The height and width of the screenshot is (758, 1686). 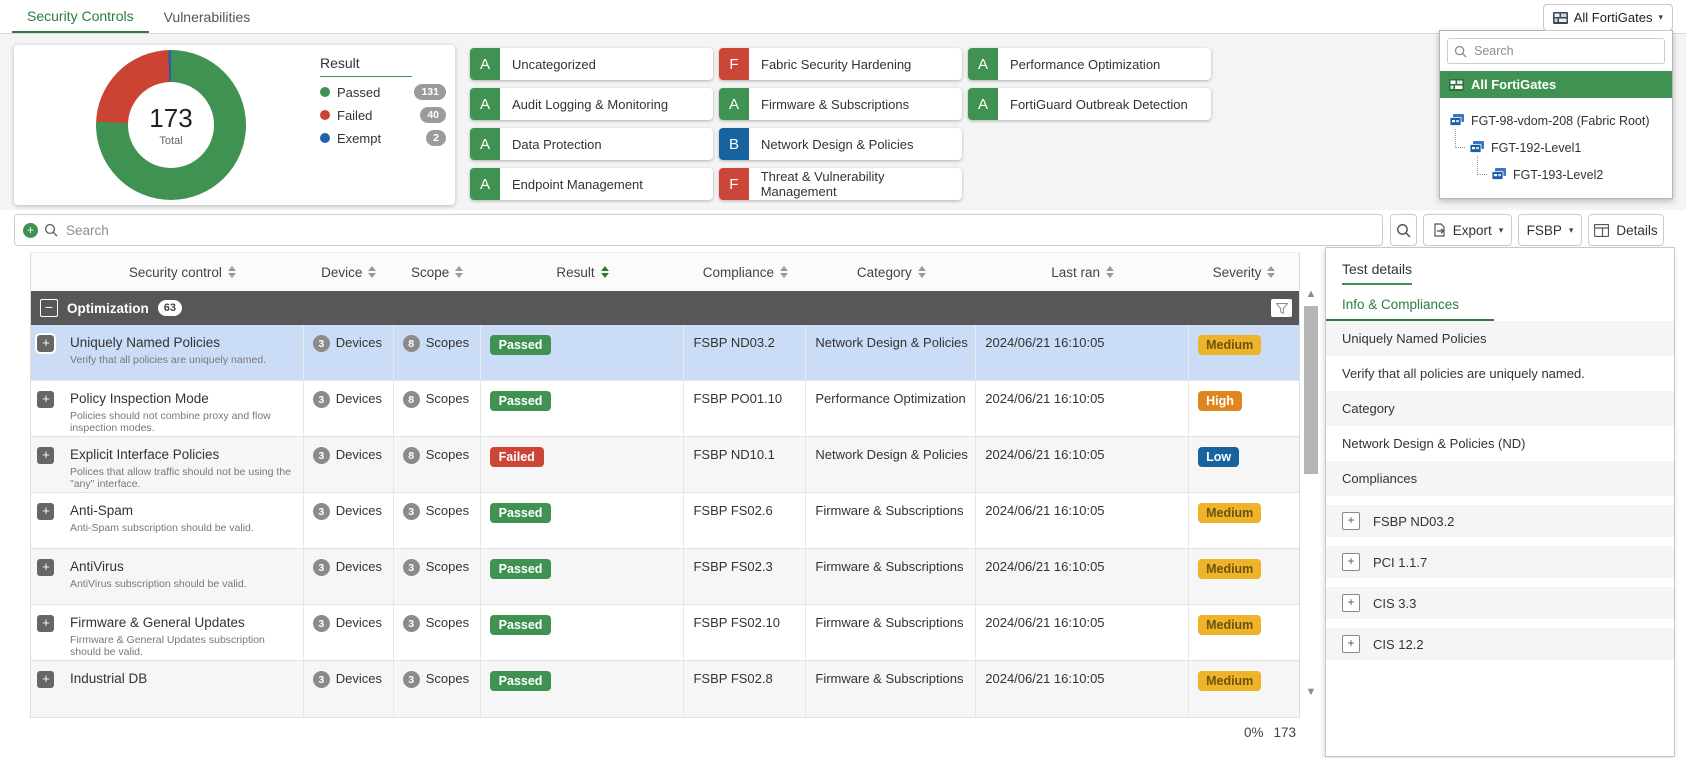 I want to click on tile-network-design-policies: B Network Design & Policies, so click(x=840, y=144).